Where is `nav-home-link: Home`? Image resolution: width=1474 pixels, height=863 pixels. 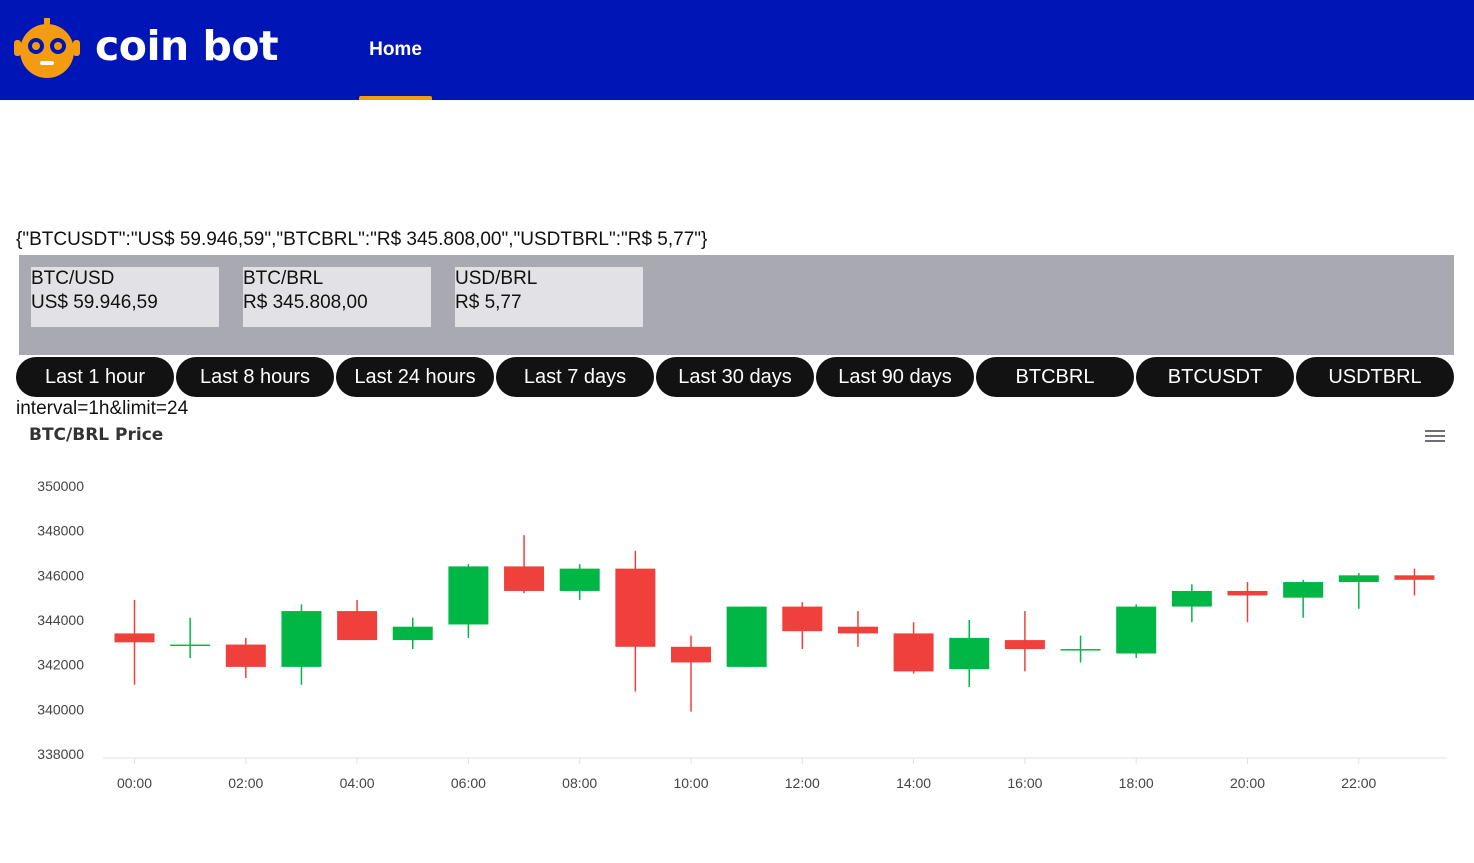 nav-home-link: Home is located at coordinates (395, 50).